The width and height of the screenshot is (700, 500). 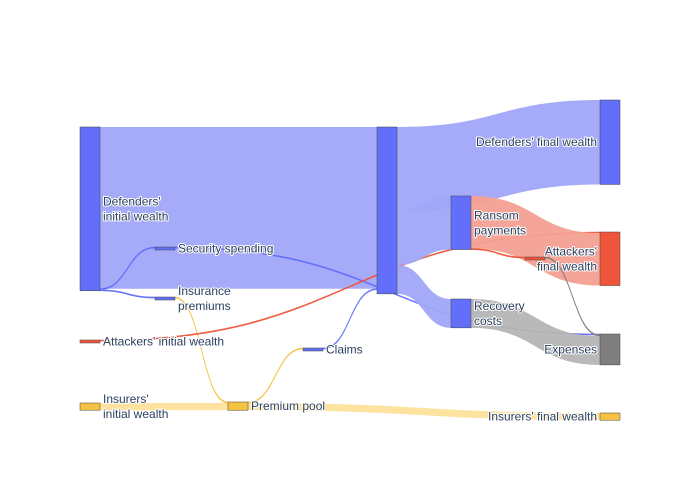 I want to click on label-security-spending: Security spending, so click(x=225, y=249).